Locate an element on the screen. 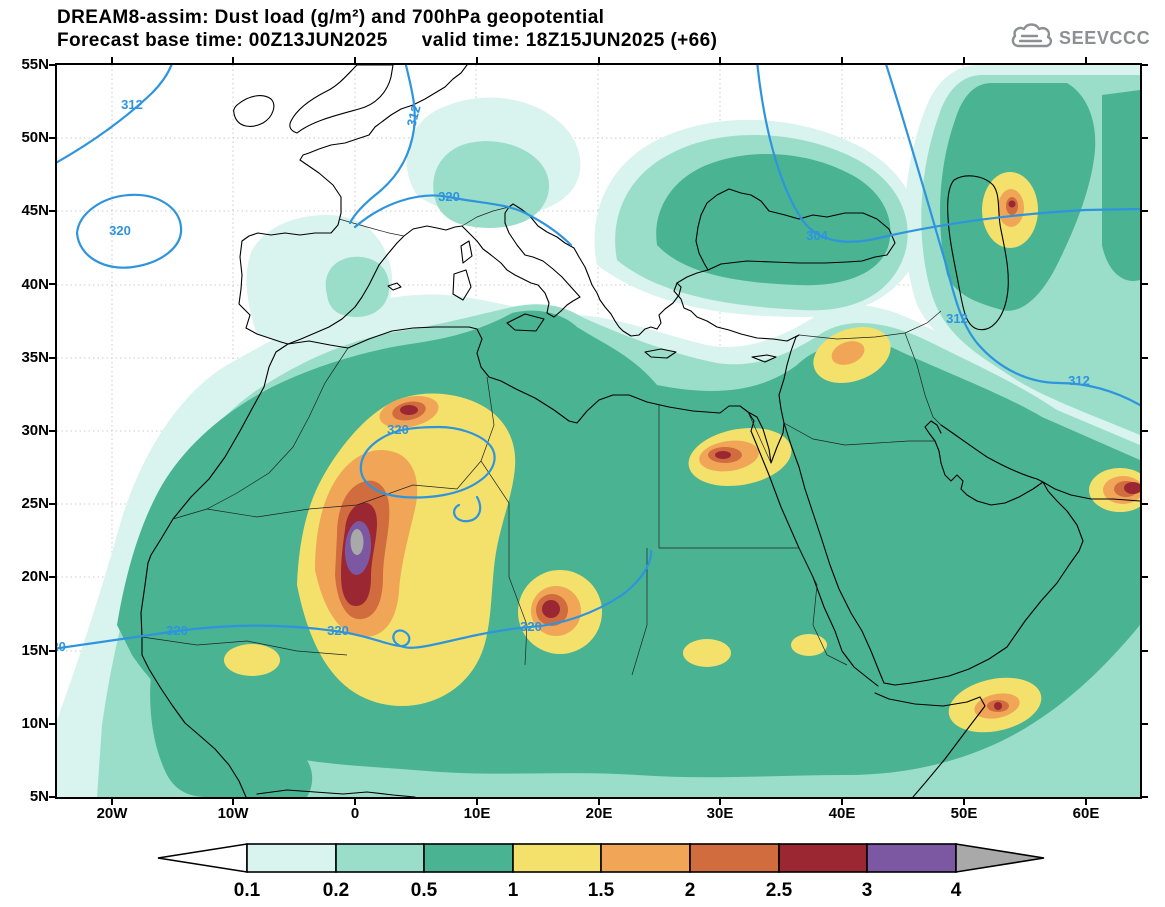 The image size is (1165, 907). africa-west-coastline is located at coordinates (278, 570).